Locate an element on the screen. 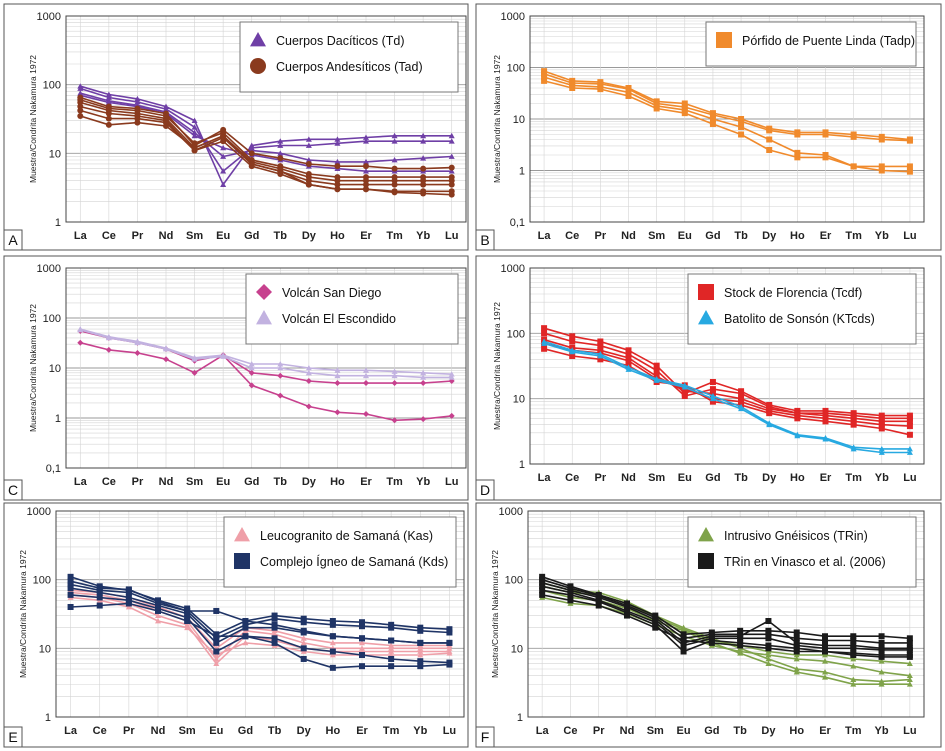 Image resolution: width=945 pixels, height=751 pixels. x-tick-label: Er is located at coordinates (366, 482).